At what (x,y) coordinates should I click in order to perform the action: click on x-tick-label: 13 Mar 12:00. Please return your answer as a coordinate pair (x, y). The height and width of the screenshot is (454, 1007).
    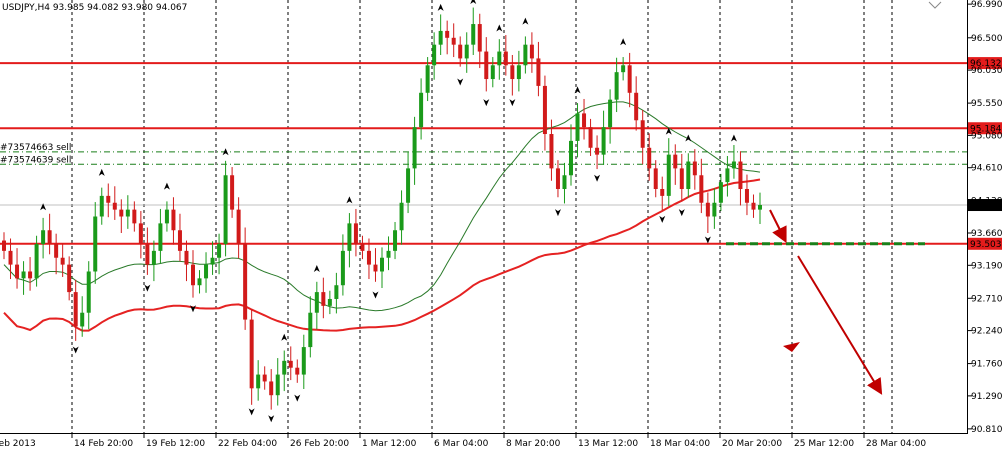
    Looking at the image, I should click on (608, 444).